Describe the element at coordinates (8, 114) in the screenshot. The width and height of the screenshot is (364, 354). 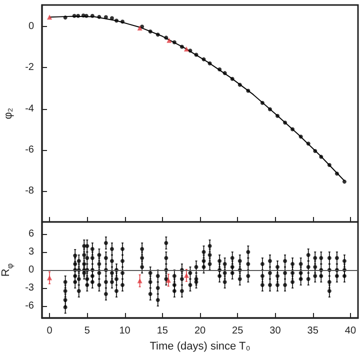
I see `y-axis-title: φ₂` at that location.